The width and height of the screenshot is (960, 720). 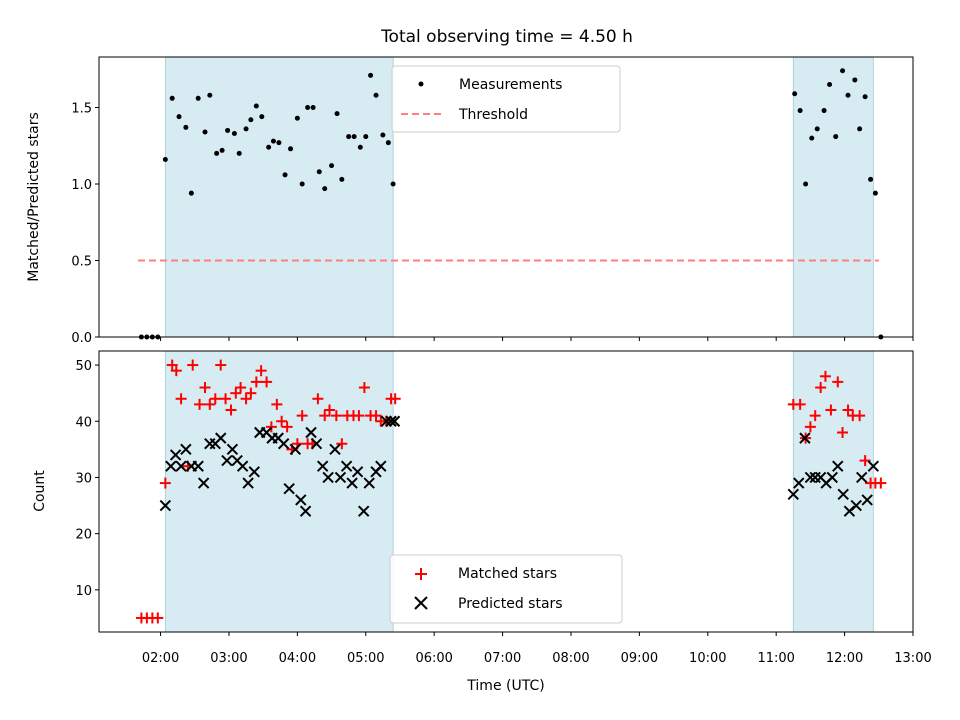 What do you see at coordinates (707, 658) in the screenshot?
I see `x-tick-label: 10:00` at bounding box center [707, 658].